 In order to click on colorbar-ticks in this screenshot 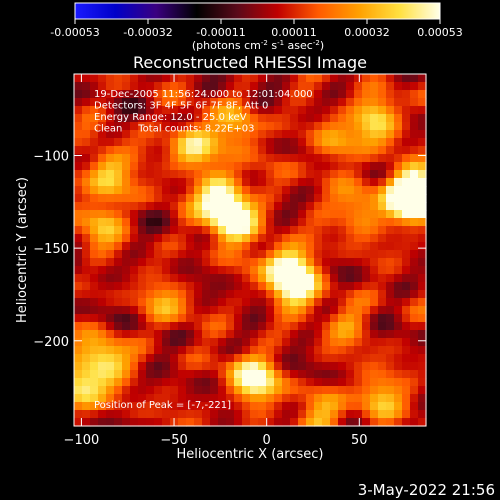, I will do `click(257, 21)`.